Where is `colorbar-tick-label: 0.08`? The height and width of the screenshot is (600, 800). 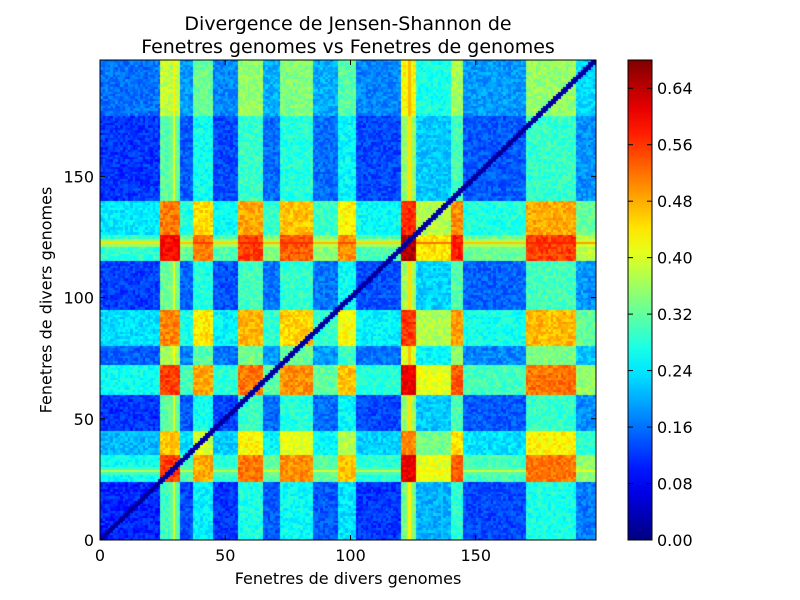
colorbar-tick-label: 0.08 is located at coordinates (675, 484).